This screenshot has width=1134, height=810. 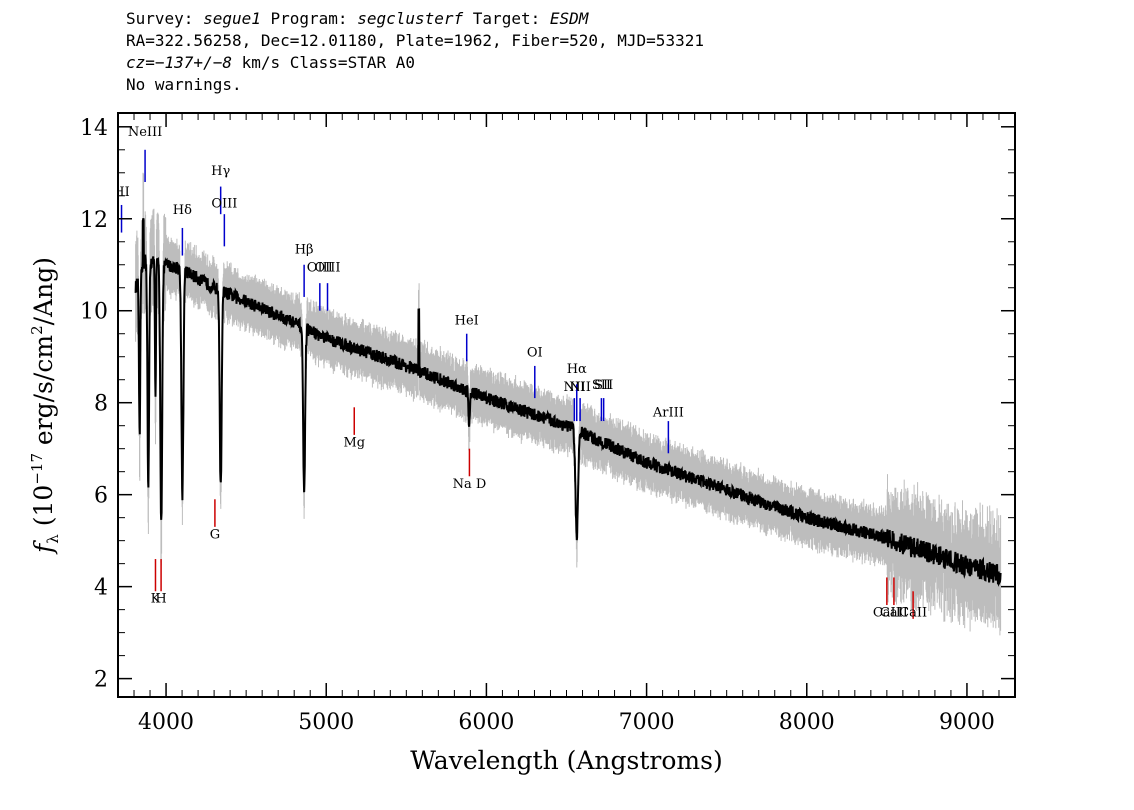 I want to click on y-axis-title-exp2: 2, so click(x=37, y=330).